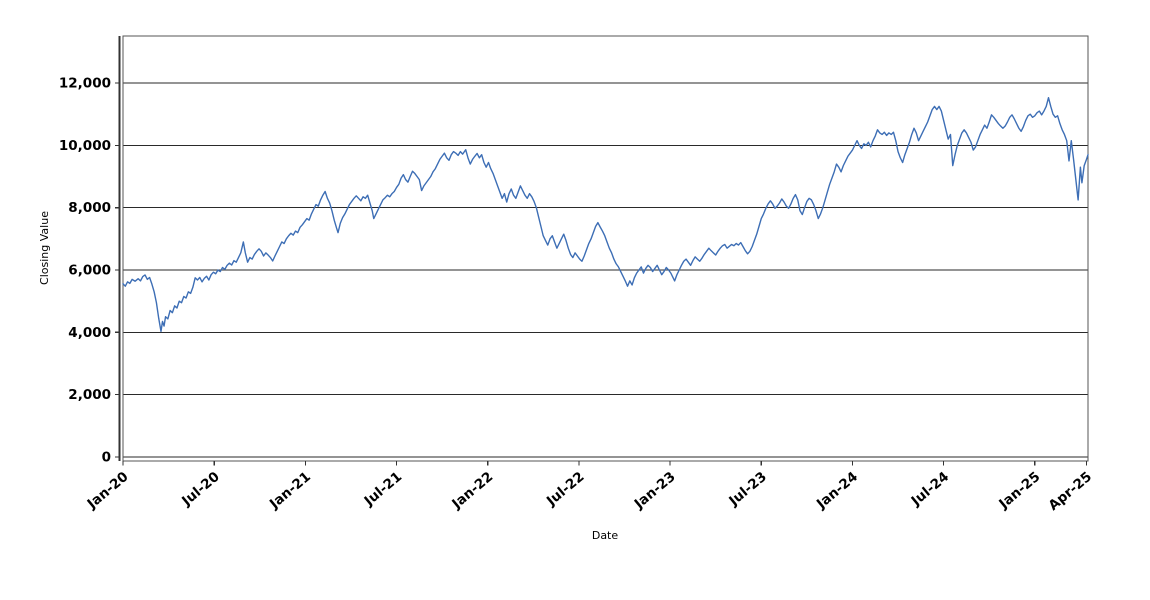 This screenshot has width=1150, height=600. What do you see at coordinates (605, 535) in the screenshot?
I see `x-axis-title: Date` at bounding box center [605, 535].